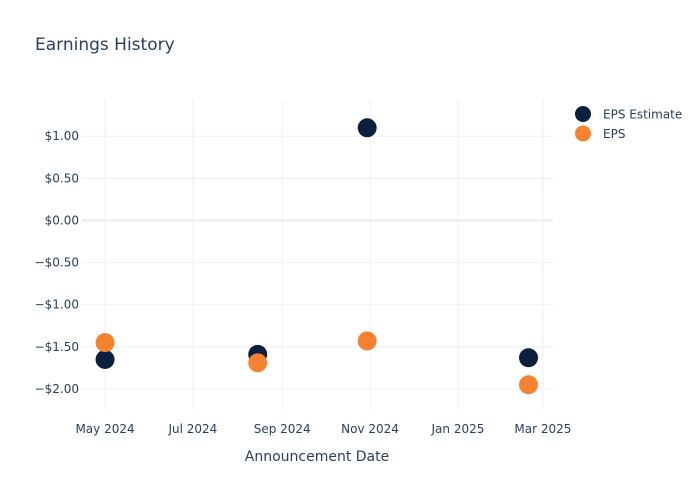  Describe the element at coordinates (370, 429) in the screenshot. I see `x-tick-label: Nov 2024` at that location.